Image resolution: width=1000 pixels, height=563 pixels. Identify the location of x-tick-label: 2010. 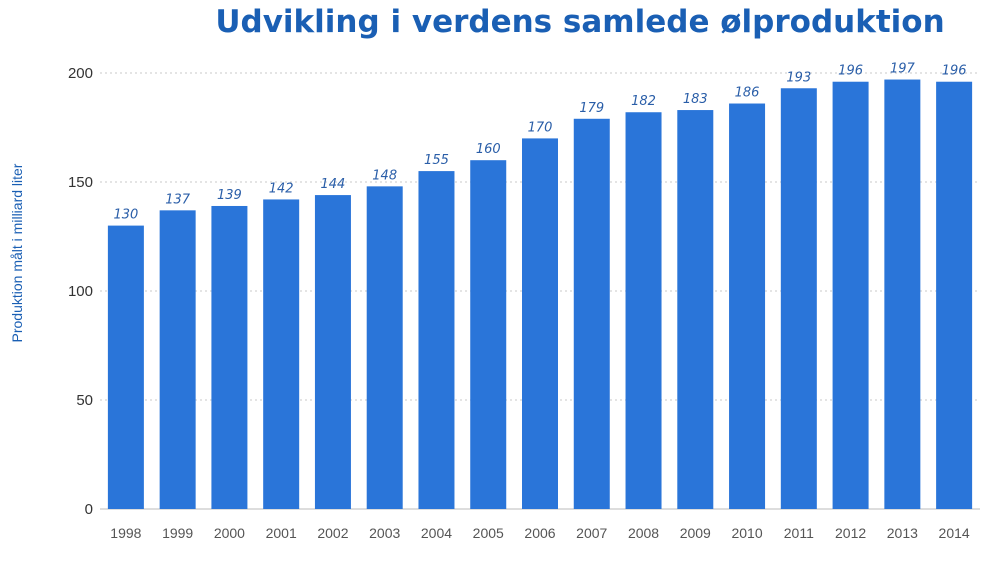
(746, 533).